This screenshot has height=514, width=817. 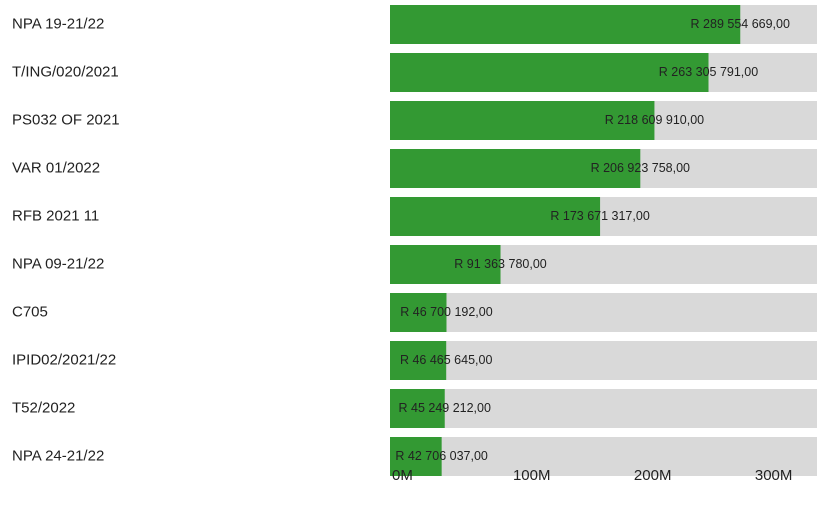 I want to click on value-label: R 91 363 780,00, so click(x=500, y=264).